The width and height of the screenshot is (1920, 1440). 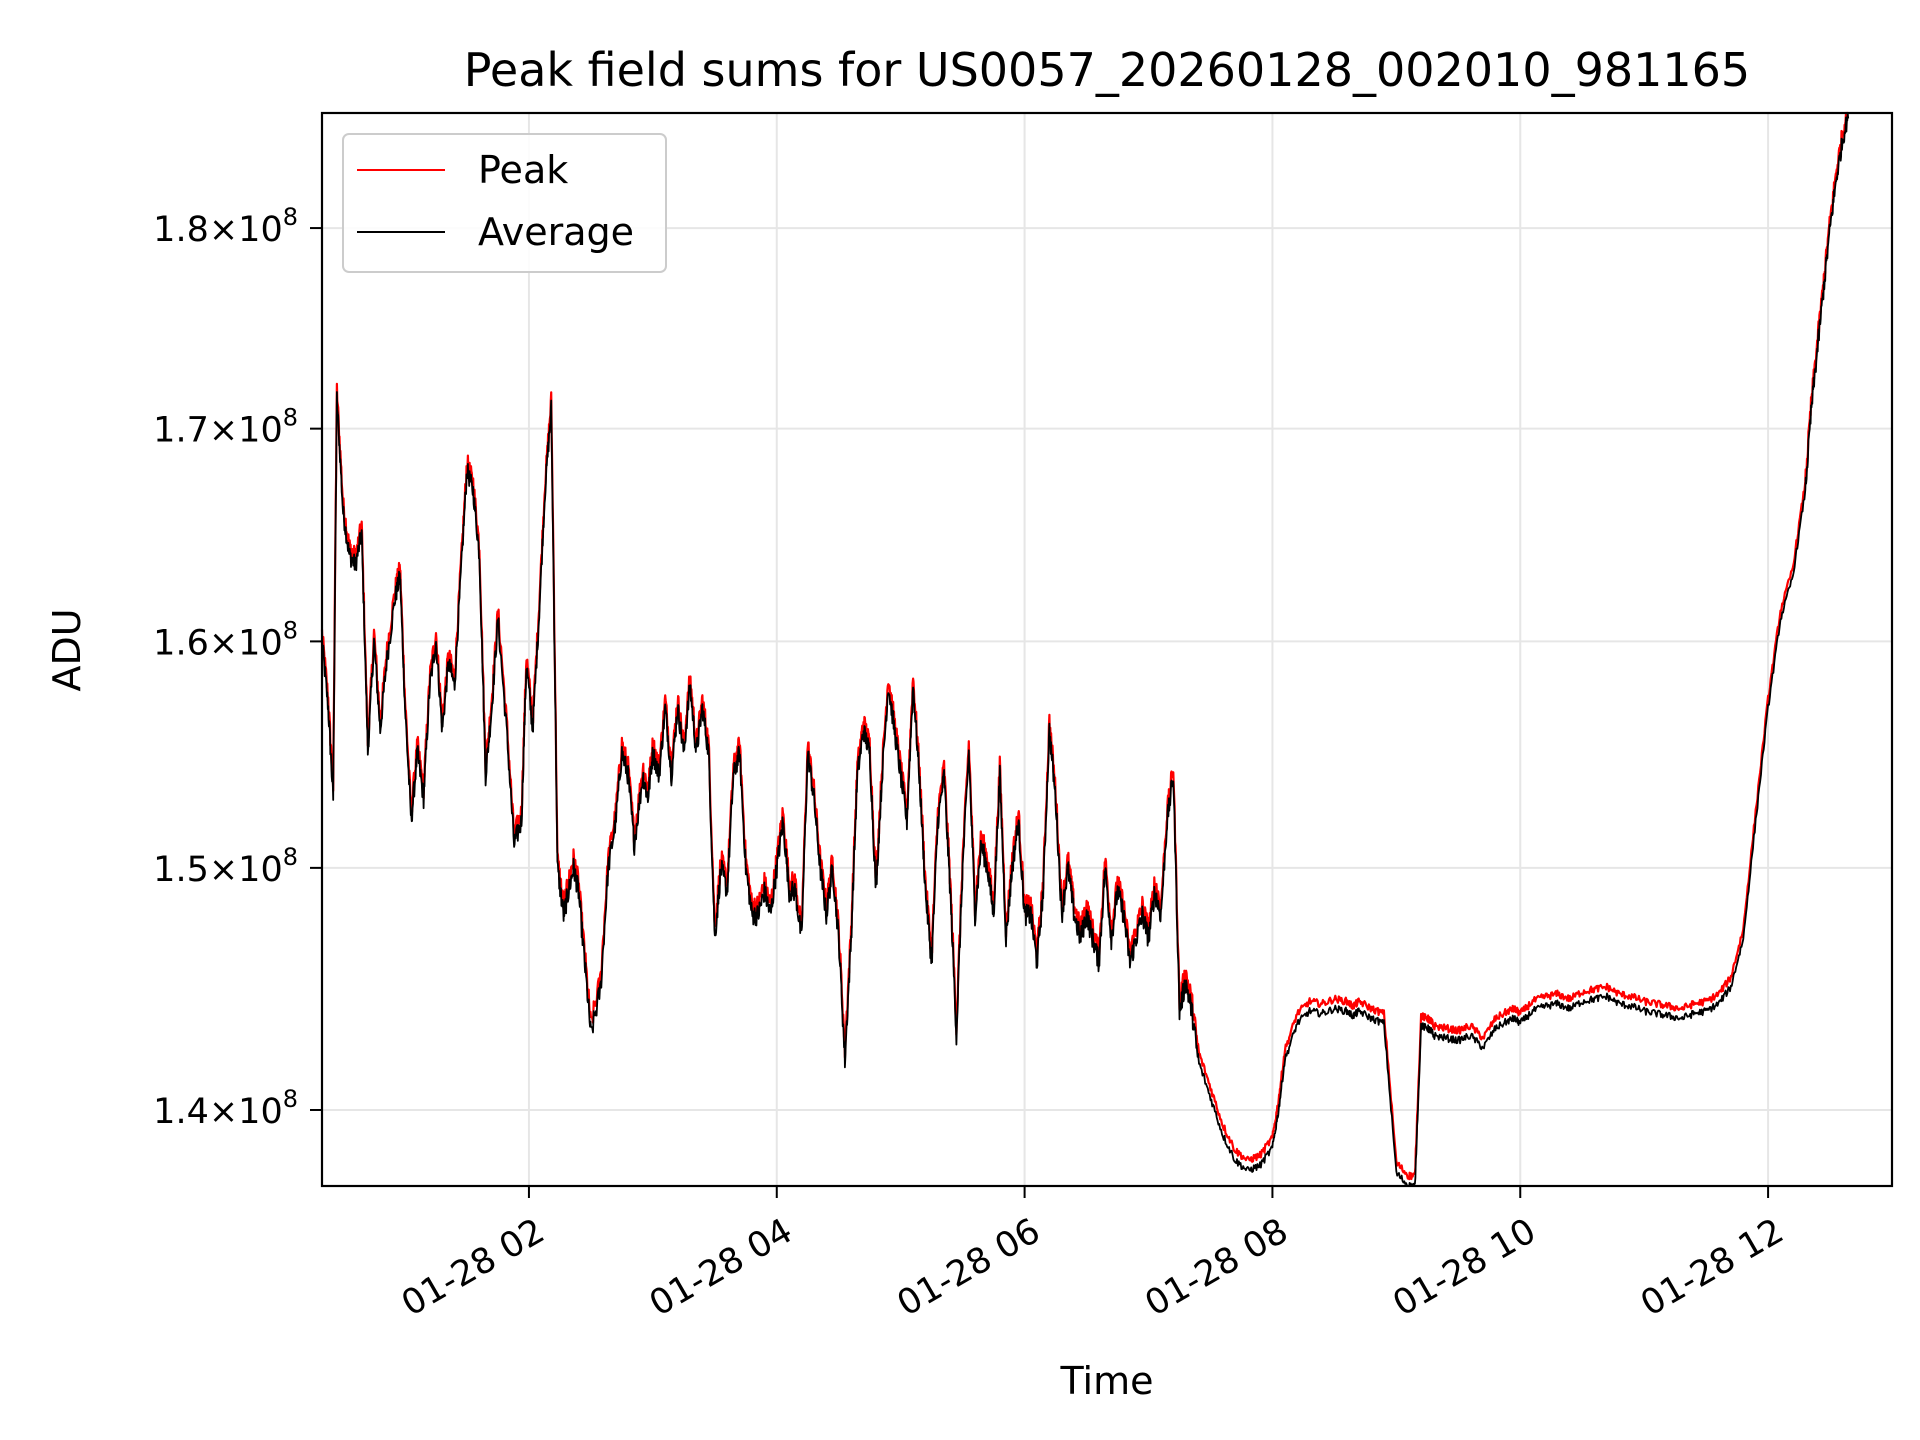 What do you see at coordinates (225, 427) in the screenshot?
I see `y-tick-label: 1.7×108` at bounding box center [225, 427].